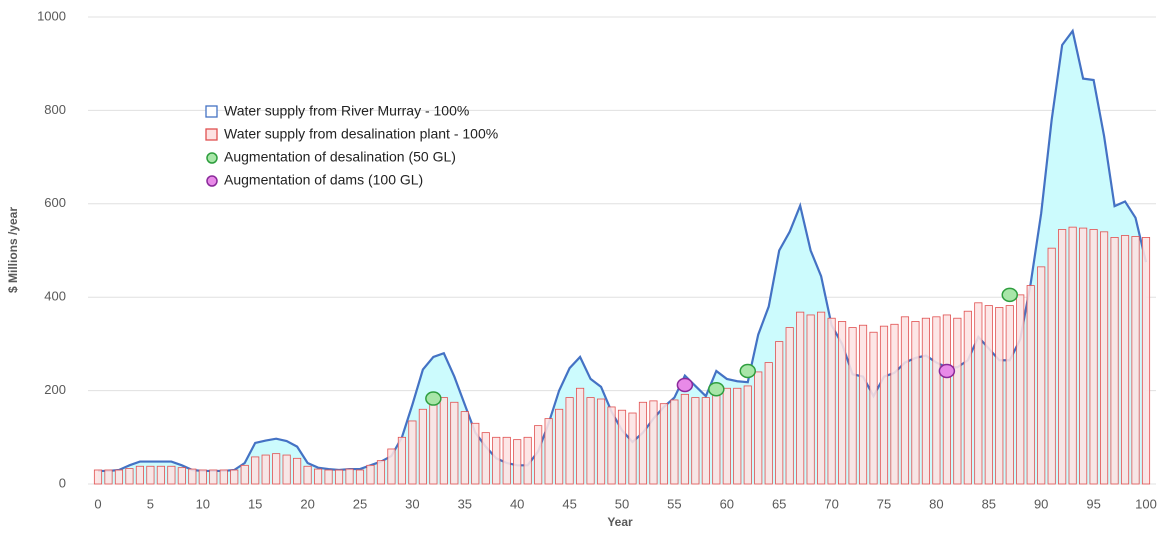 Image resolution: width=1165 pixels, height=539 pixels. Describe the element at coordinates (465, 503) in the screenshot. I see `x-tick-label: 35` at that location.